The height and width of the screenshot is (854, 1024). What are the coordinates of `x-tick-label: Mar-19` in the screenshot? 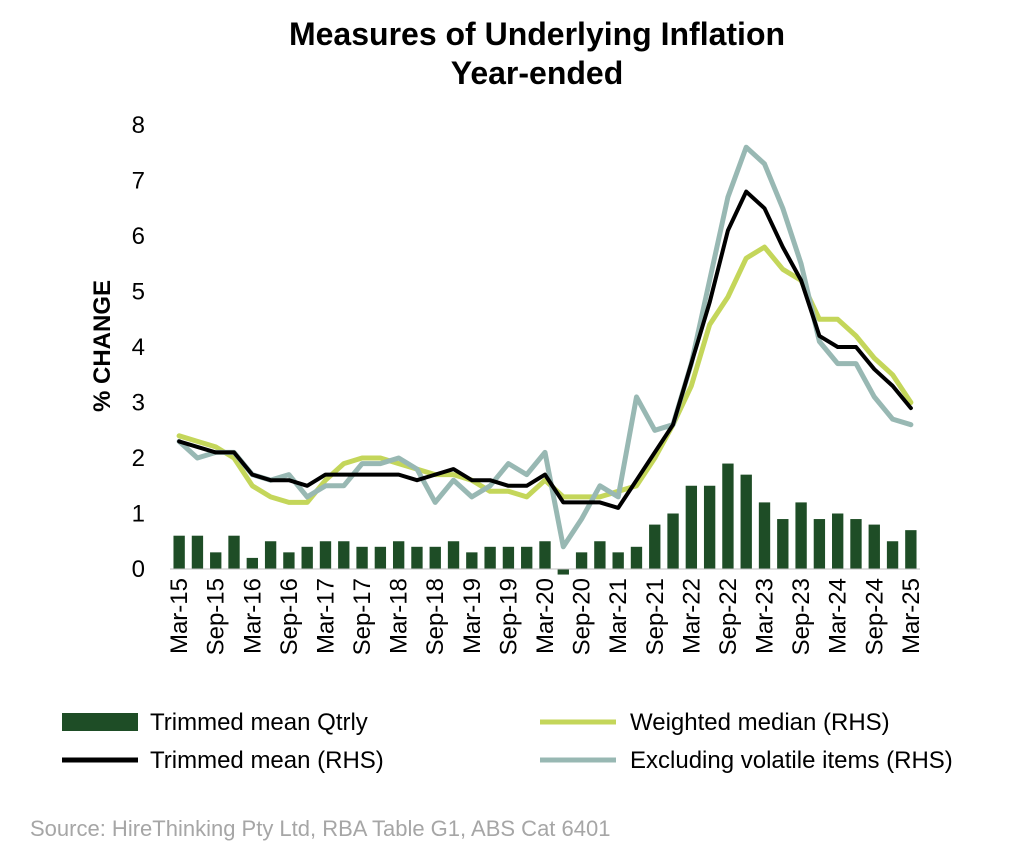 It's located at (472, 616).